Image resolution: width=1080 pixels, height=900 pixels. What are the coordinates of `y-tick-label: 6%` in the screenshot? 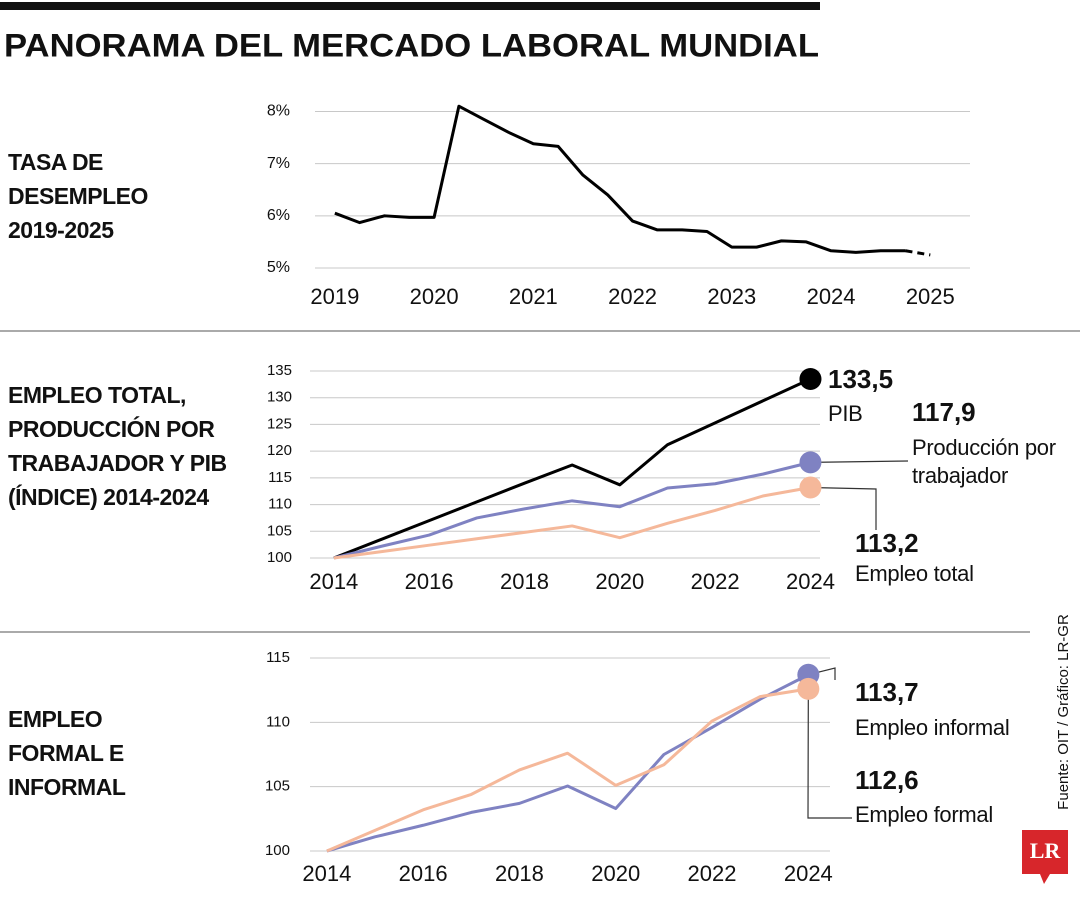 It's located at (278, 215).